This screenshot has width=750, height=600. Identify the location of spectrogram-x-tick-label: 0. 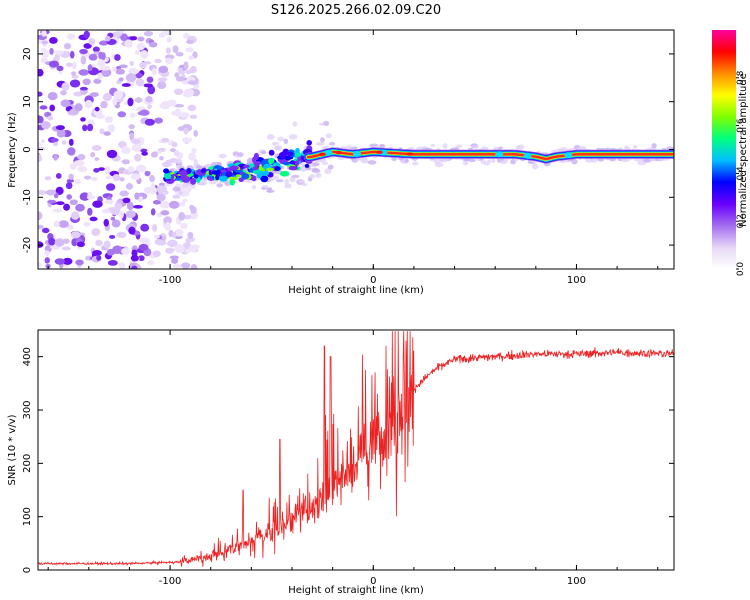
(373, 280).